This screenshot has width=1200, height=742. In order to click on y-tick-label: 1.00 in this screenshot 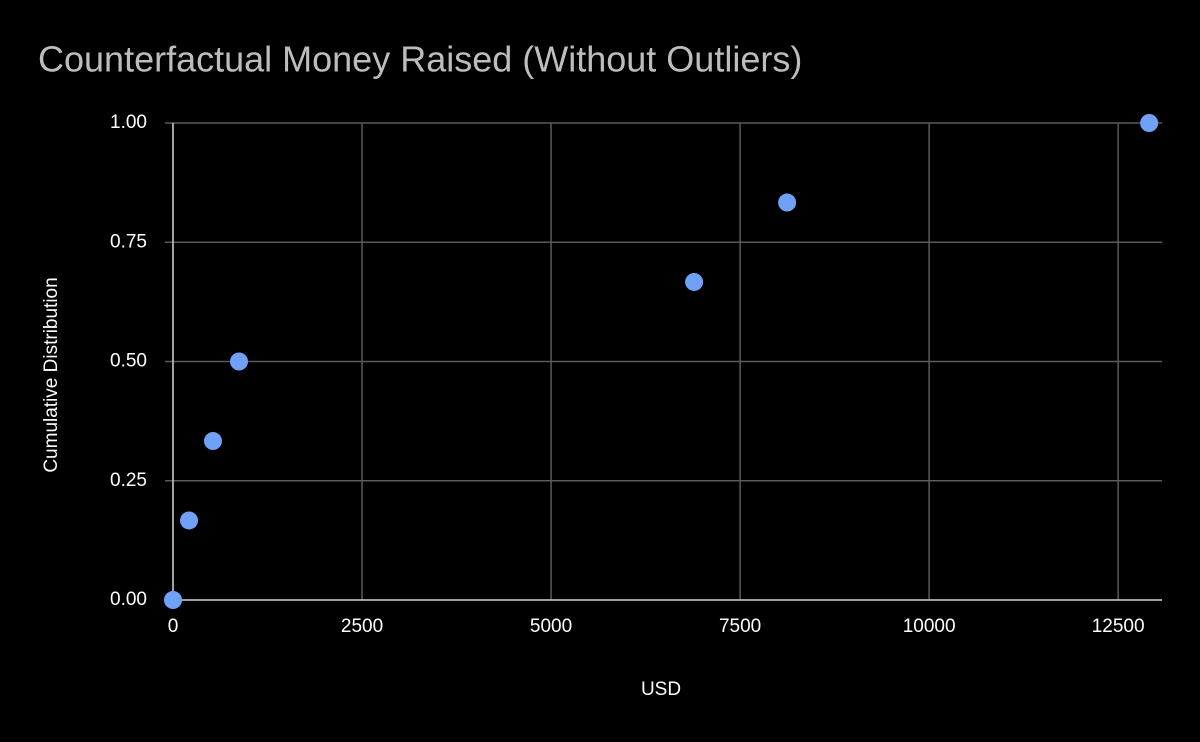, I will do `click(128, 122)`.